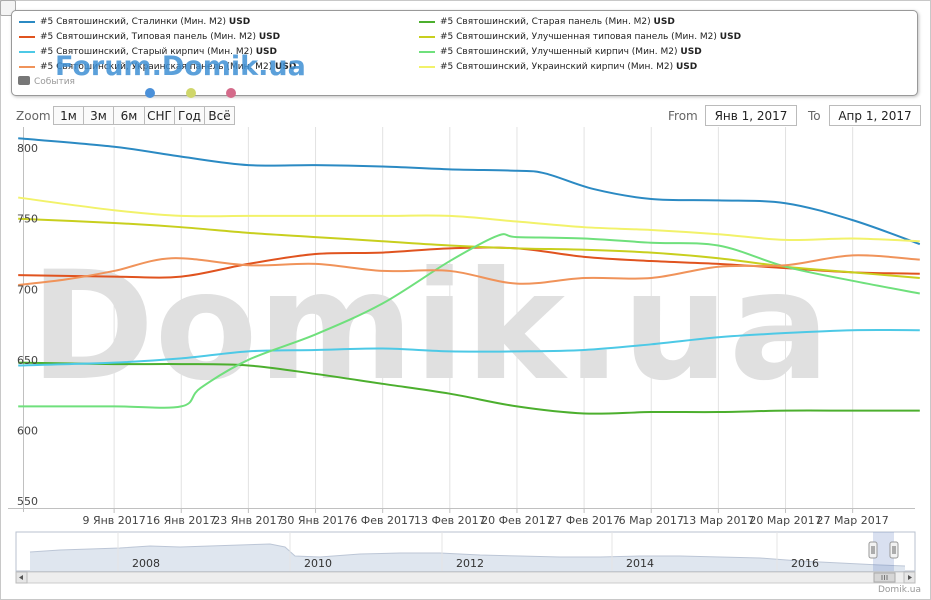 The width and height of the screenshot is (931, 600). Describe the element at coordinates (450, 520) in the screenshot. I see `x-tick-label-6: 13 Фев 2017` at that location.